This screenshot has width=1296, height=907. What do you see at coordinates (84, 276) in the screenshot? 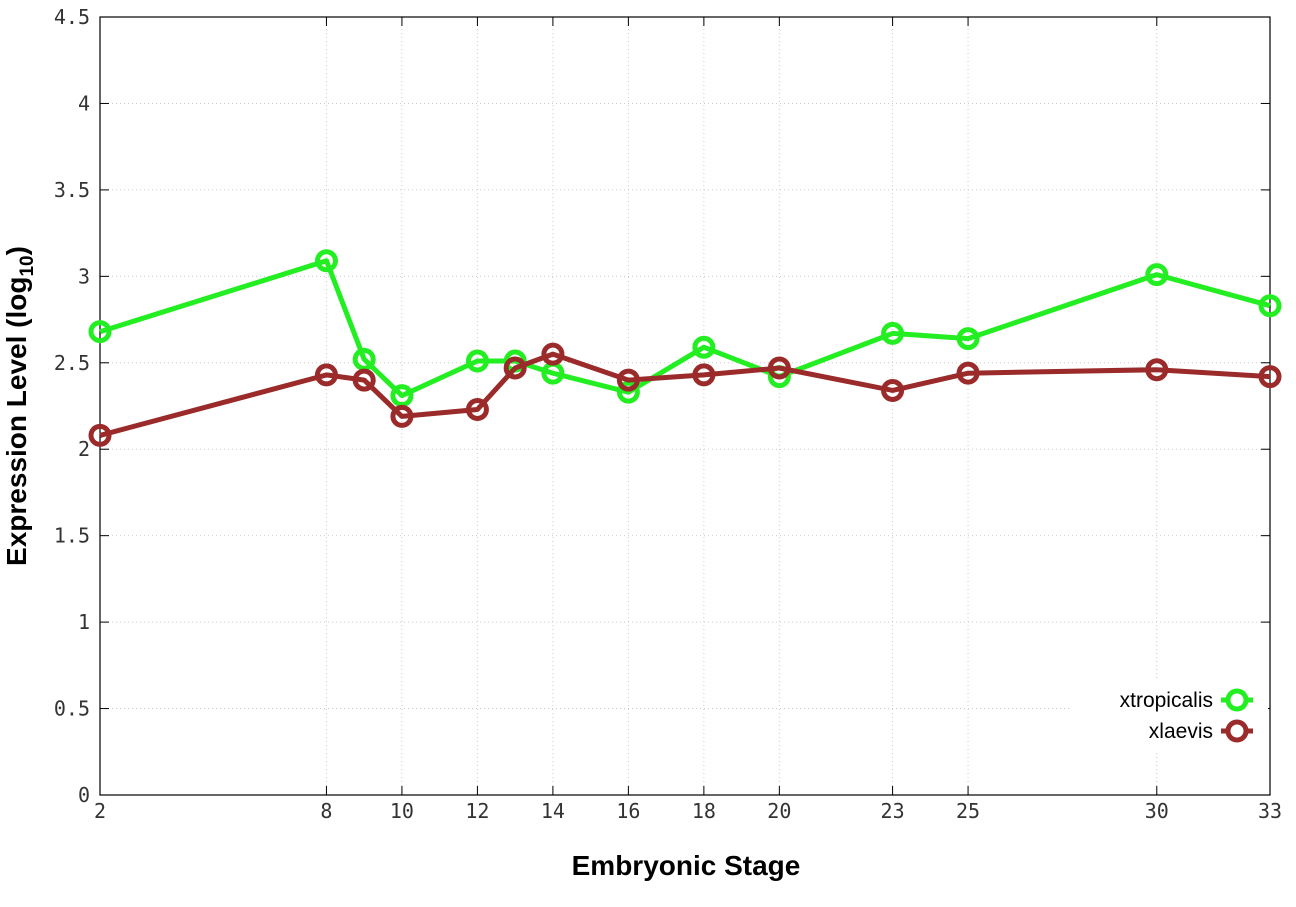
I see `y-tick-label: 3` at bounding box center [84, 276].